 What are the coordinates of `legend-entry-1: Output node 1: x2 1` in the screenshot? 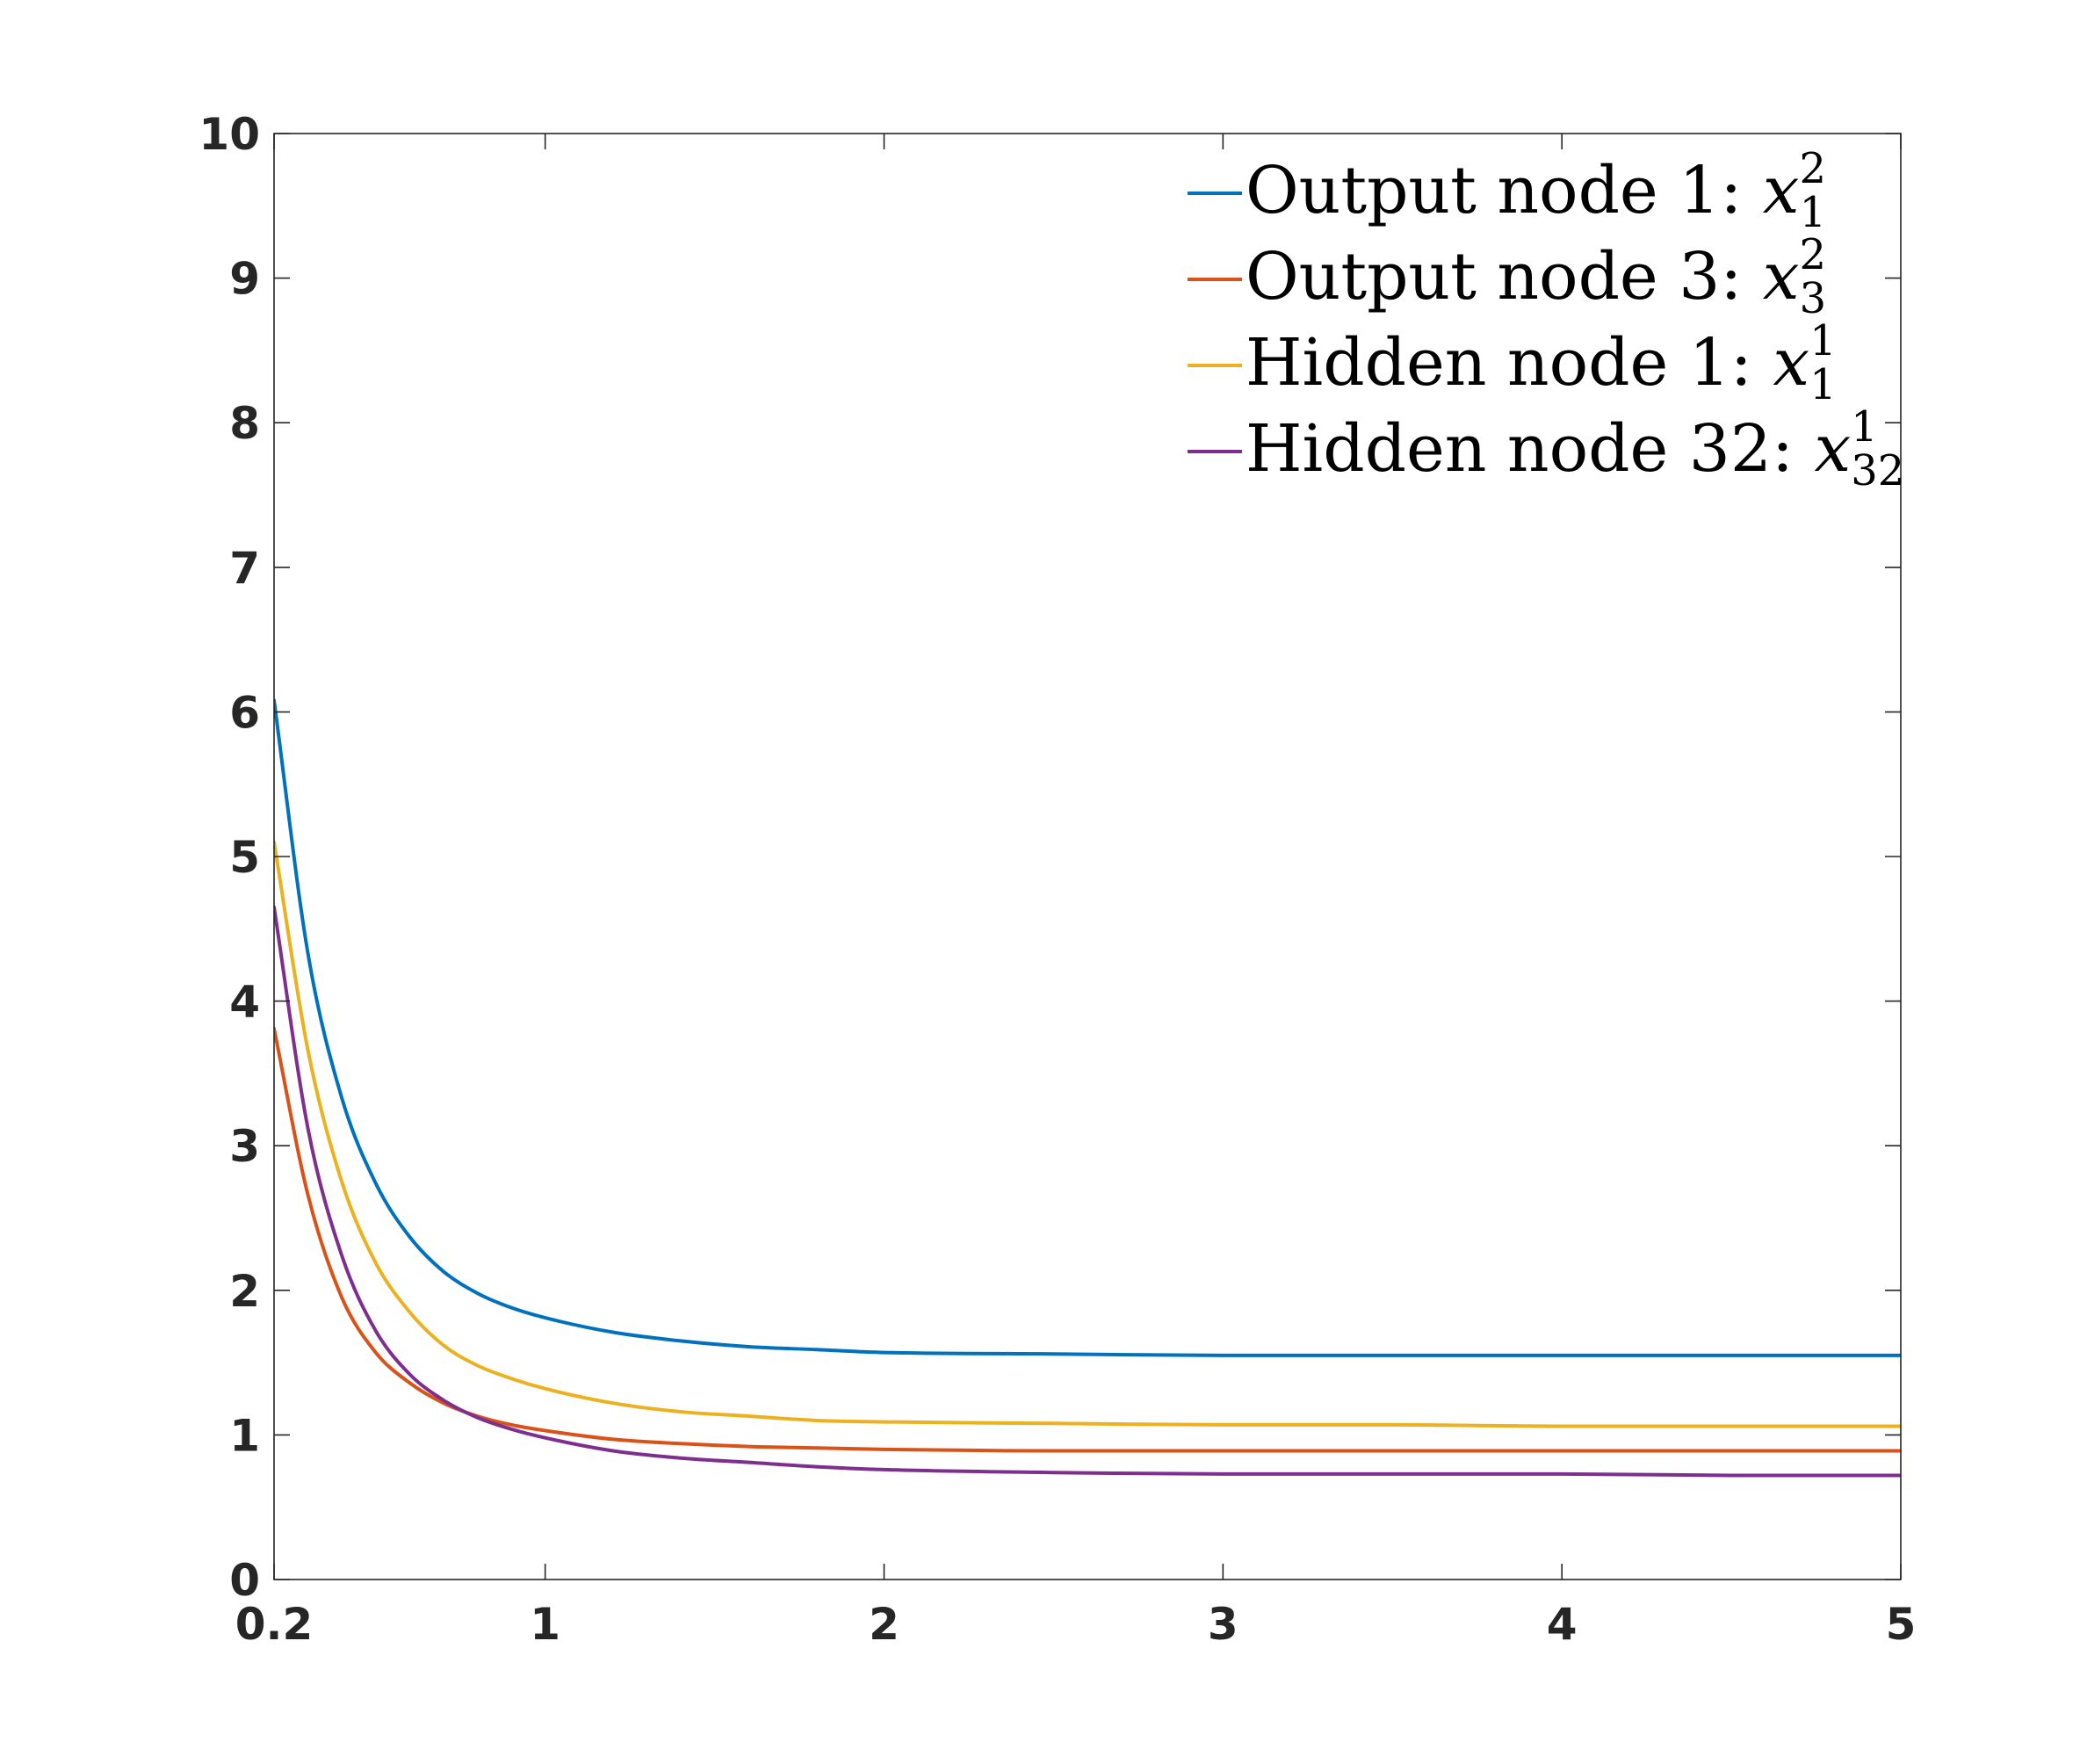 It's located at (1536, 190).